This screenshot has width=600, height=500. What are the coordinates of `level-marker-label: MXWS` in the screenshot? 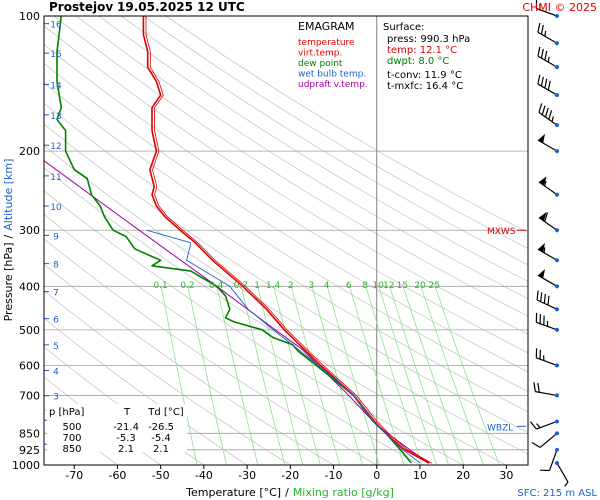 It's located at (501, 232).